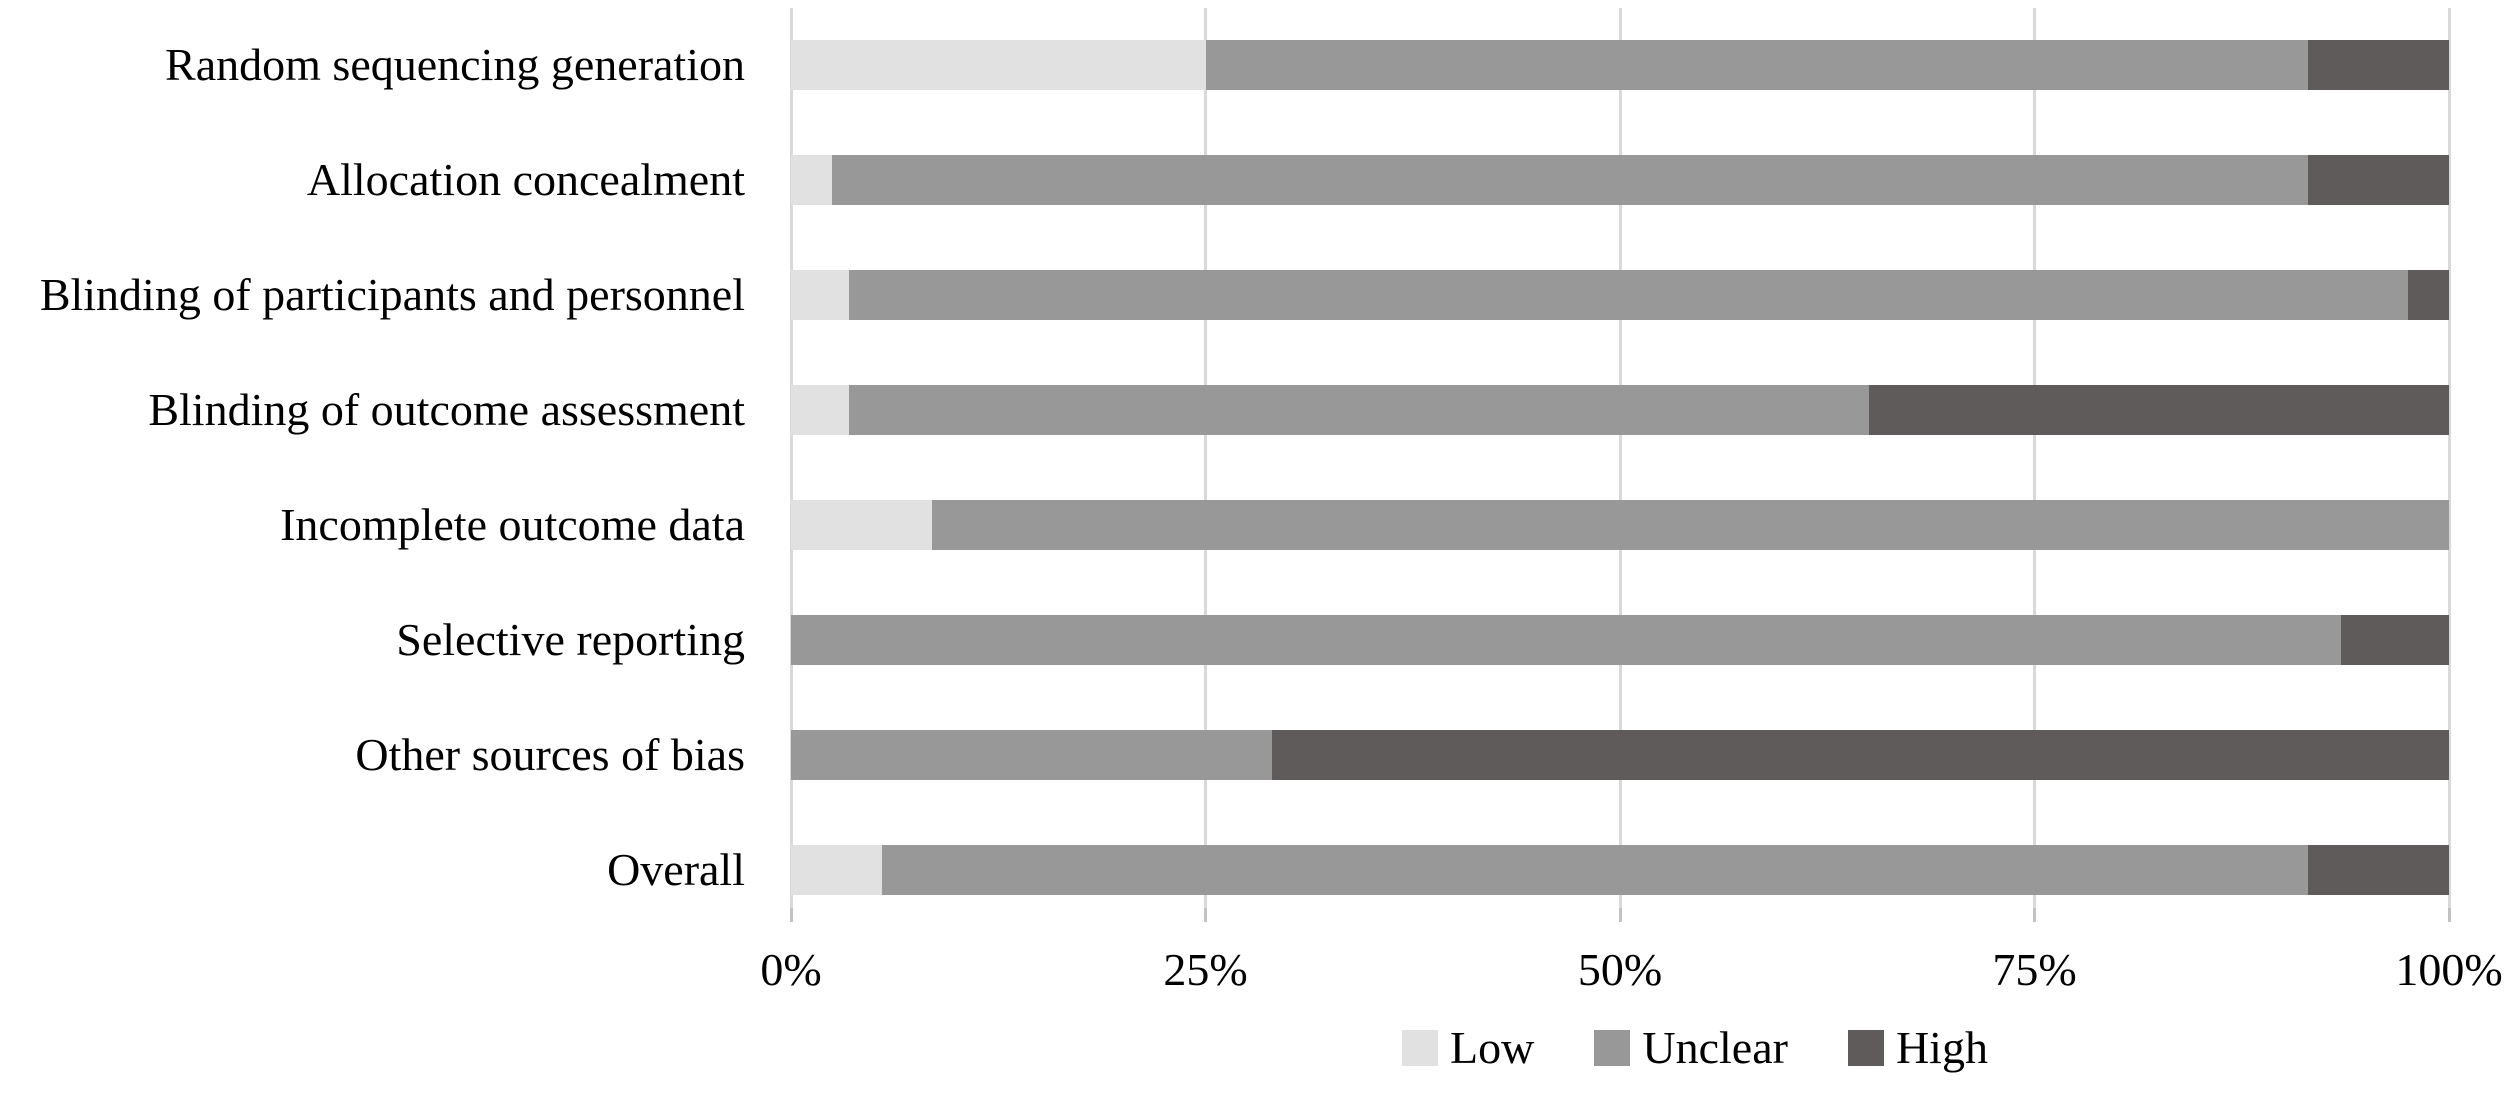 The width and height of the screenshot is (2508, 1096). I want to click on category-label: Incomplete outcome data, so click(512, 524).